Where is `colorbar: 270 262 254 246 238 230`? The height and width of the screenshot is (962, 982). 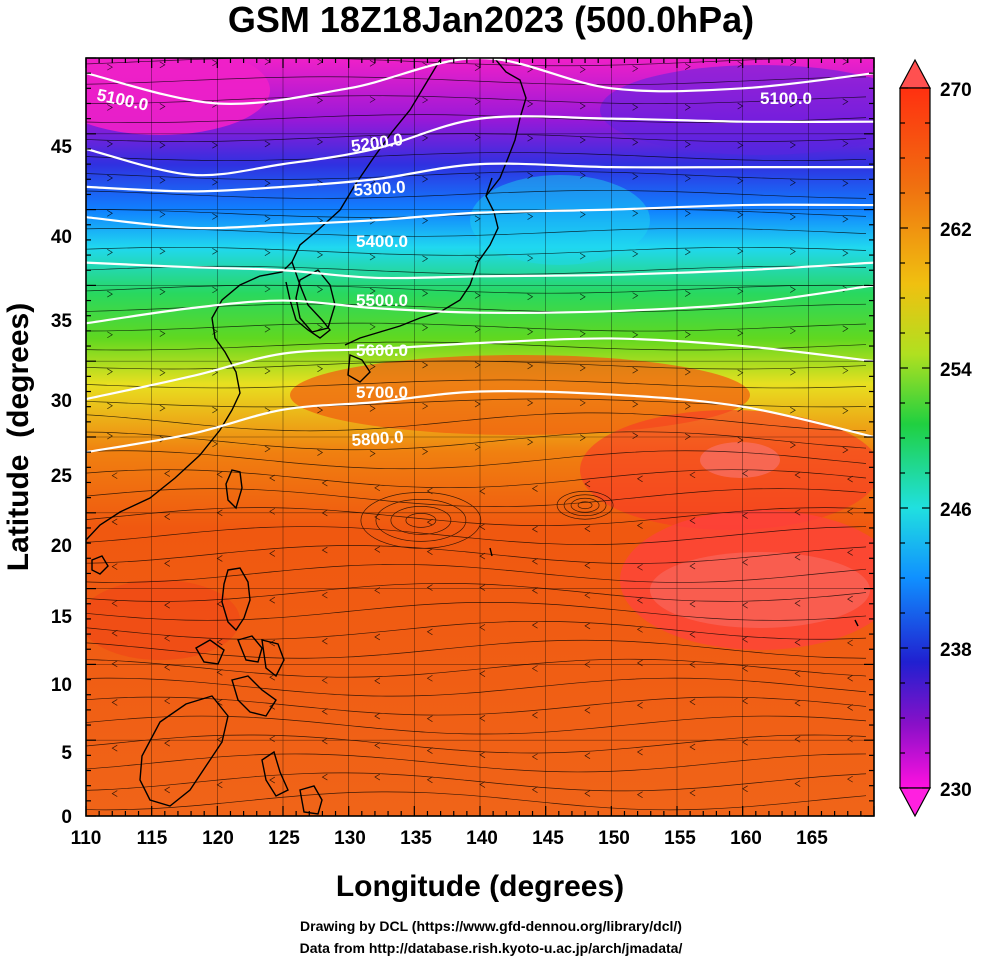
colorbar: 270 262 254 246 238 230 is located at coordinates (935, 438).